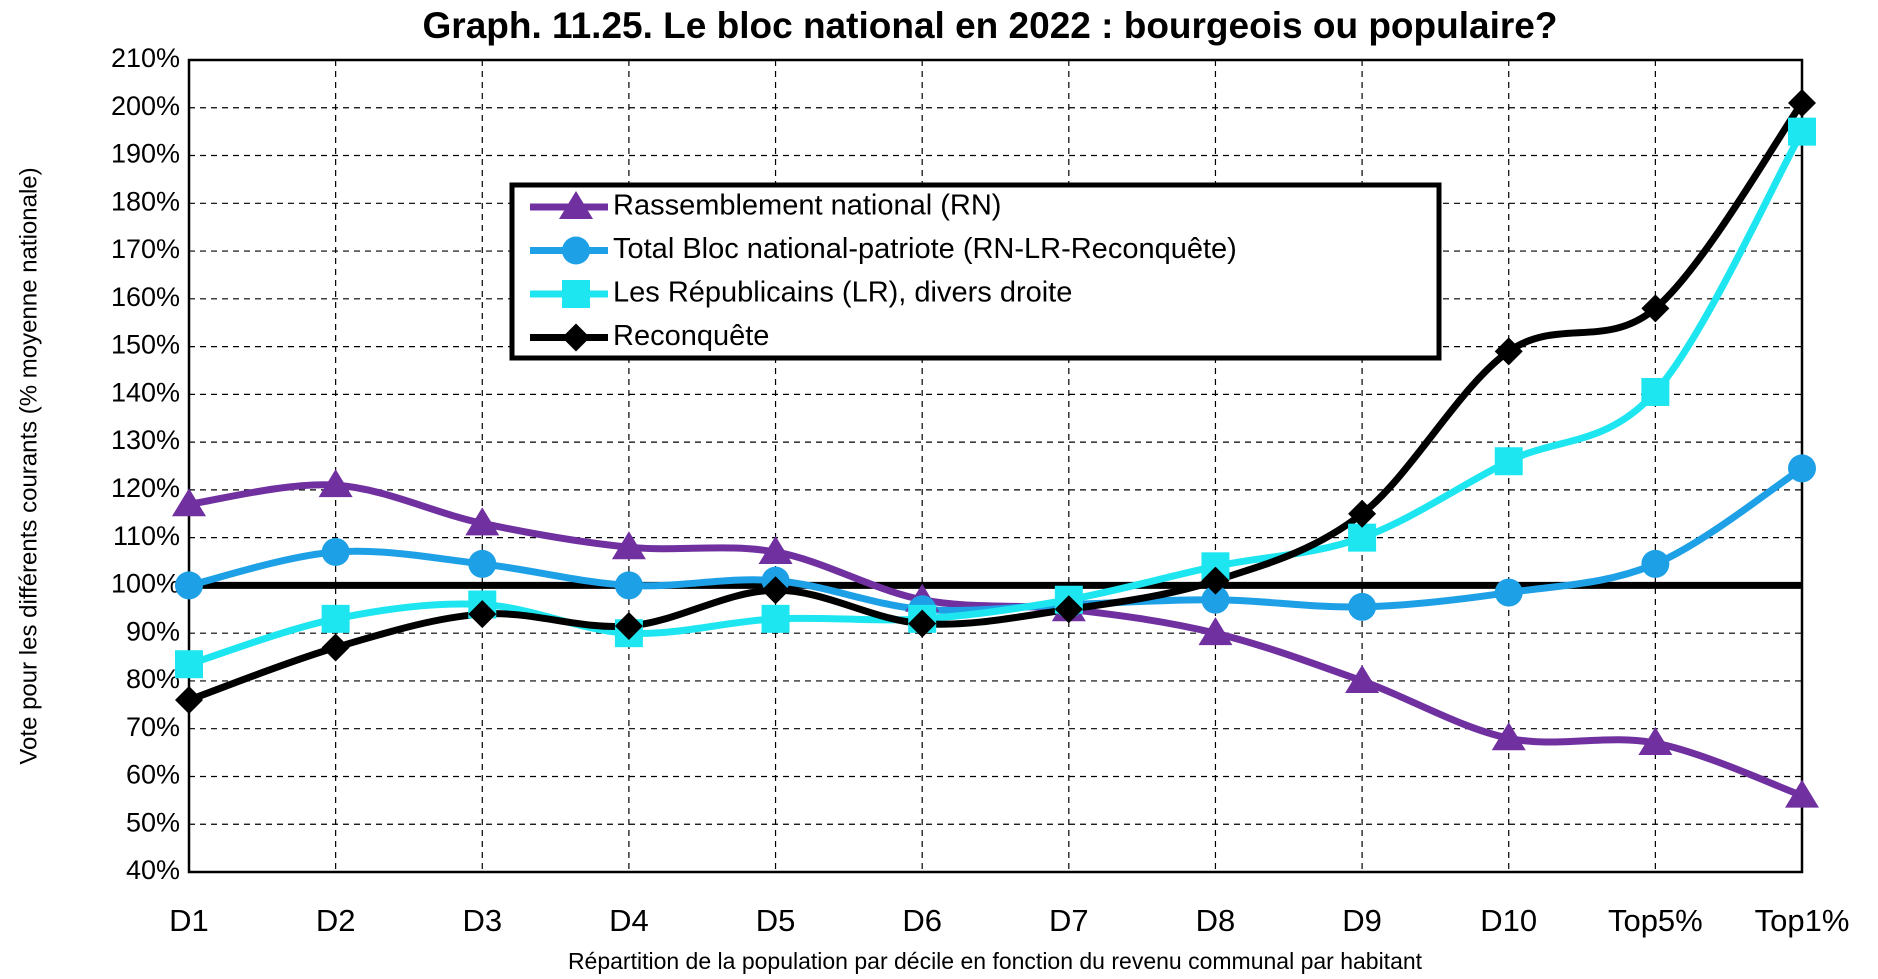 This screenshot has width=1878, height=979. Describe the element at coordinates (153, 727) in the screenshot. I see `y-tick-label: 70%` at that location.